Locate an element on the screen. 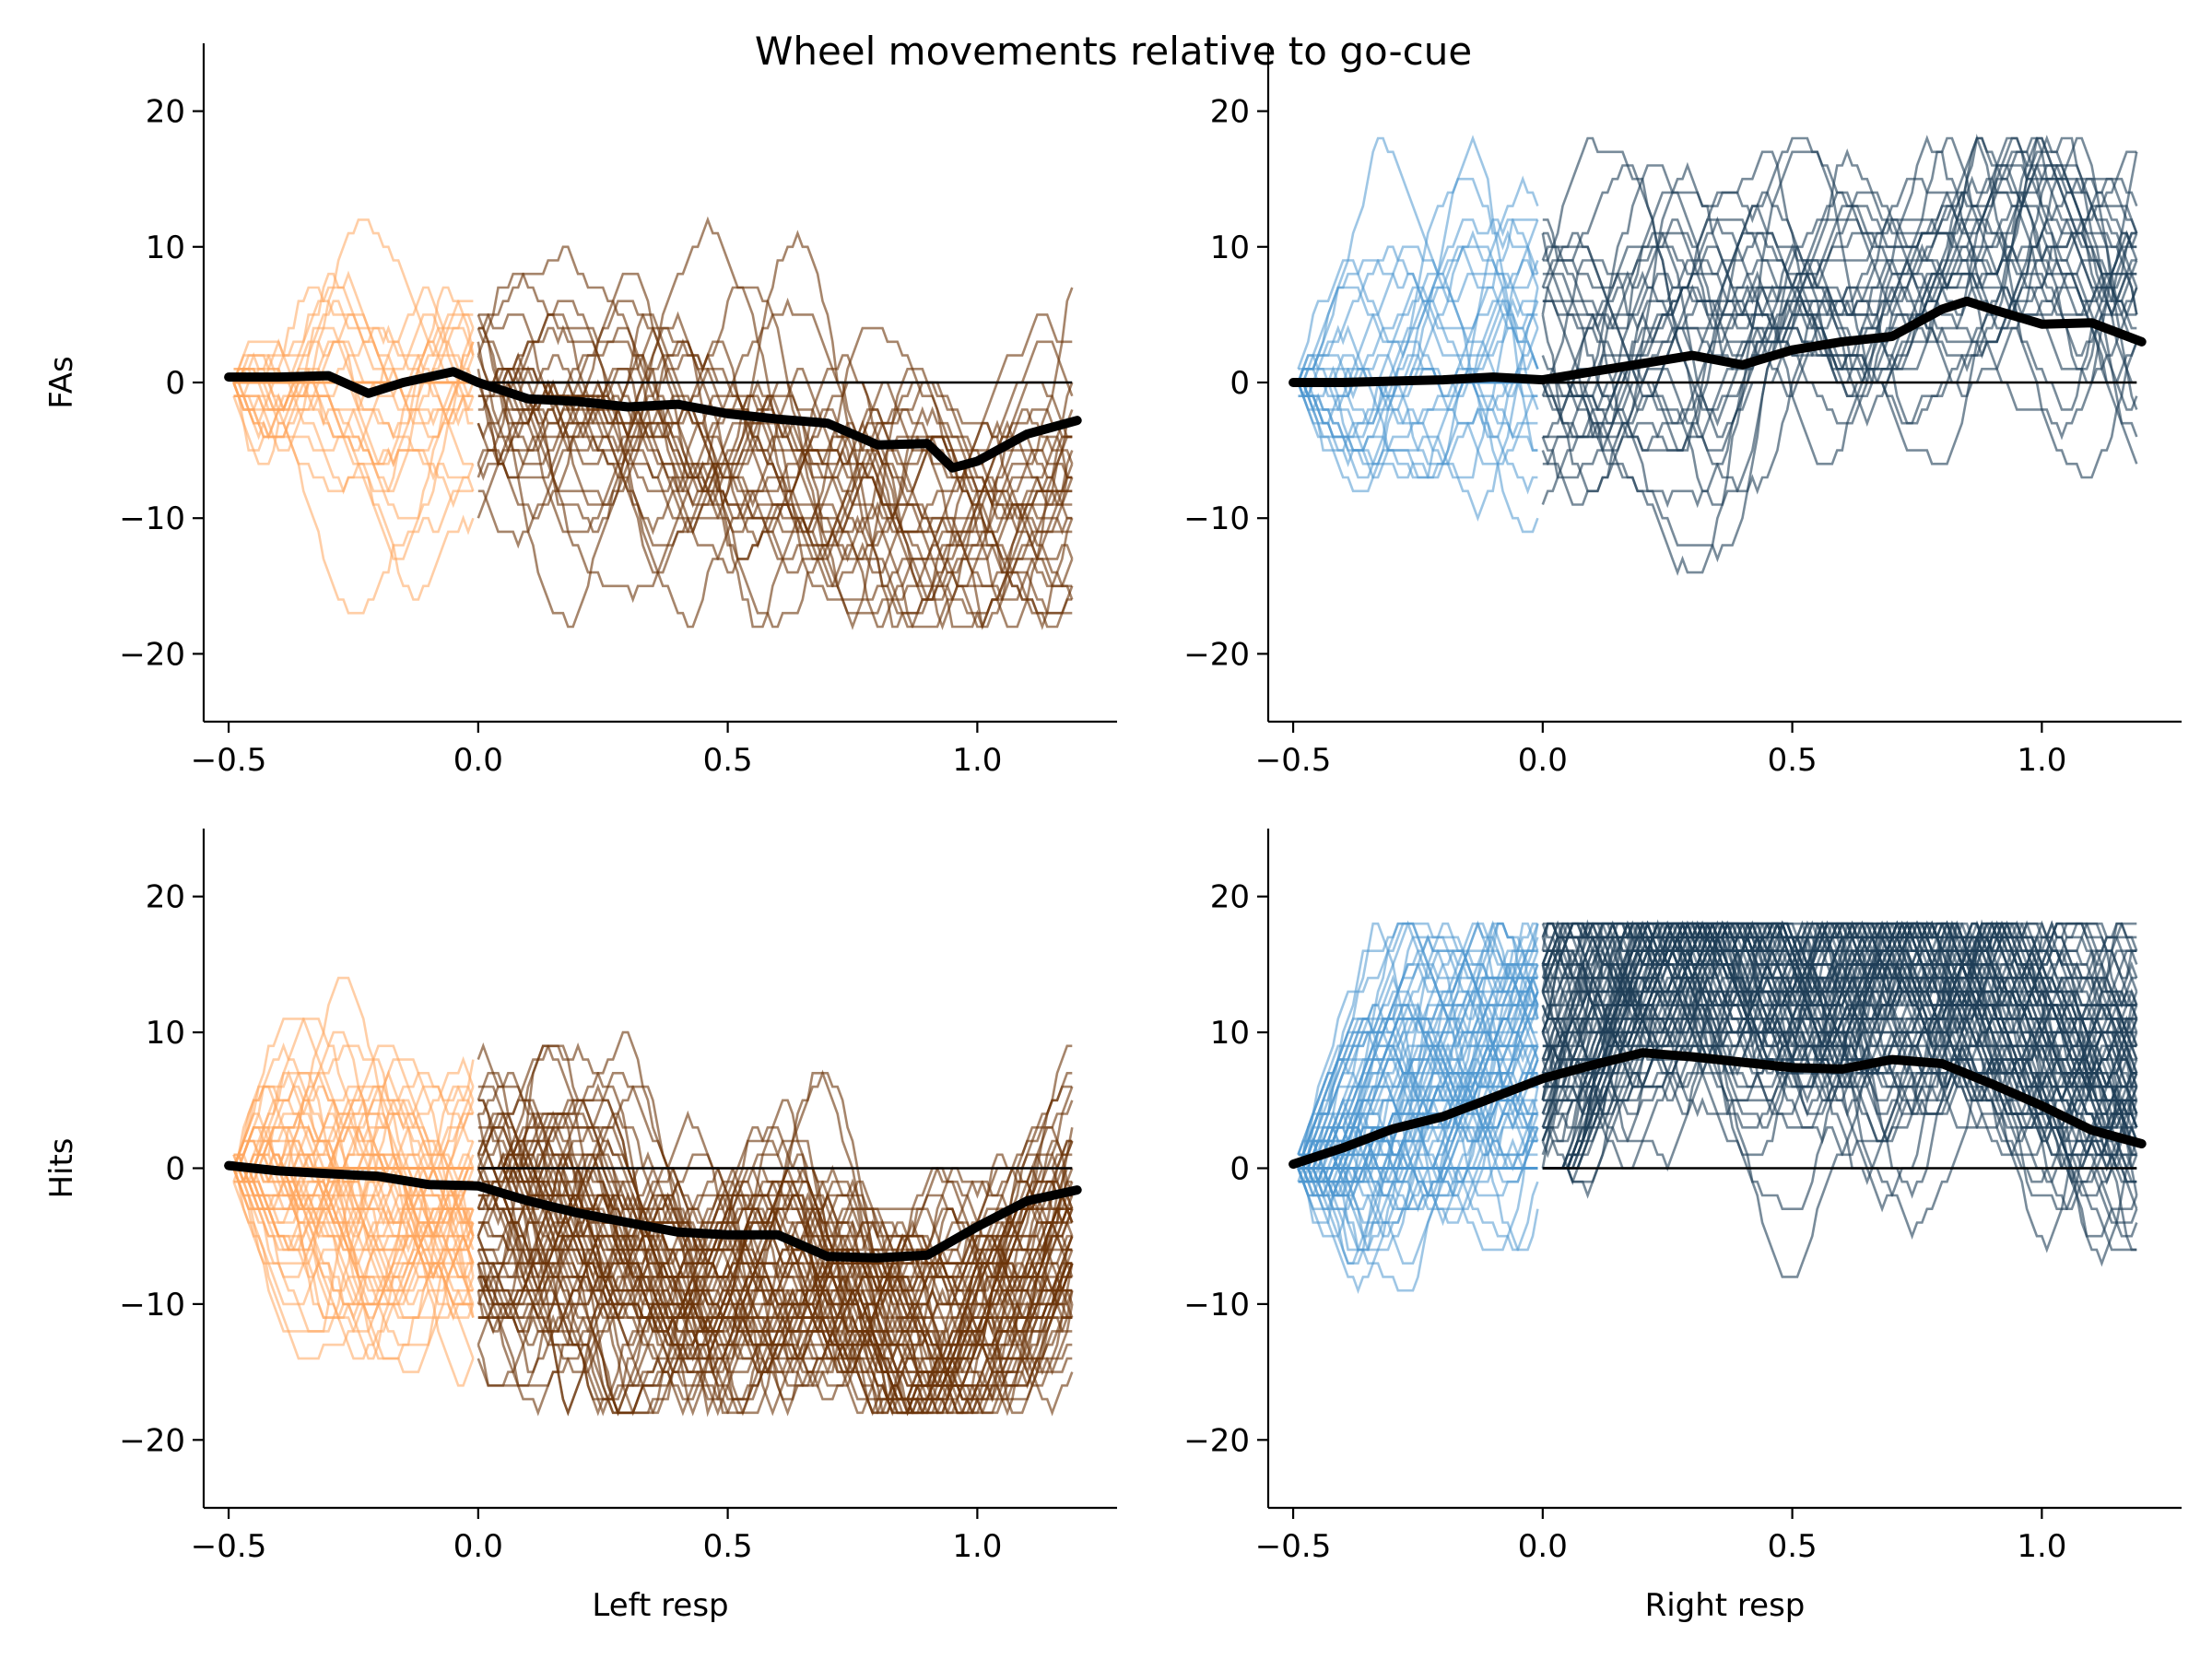  x-axis-label: Left resp is located at coordinates (660, 1605).